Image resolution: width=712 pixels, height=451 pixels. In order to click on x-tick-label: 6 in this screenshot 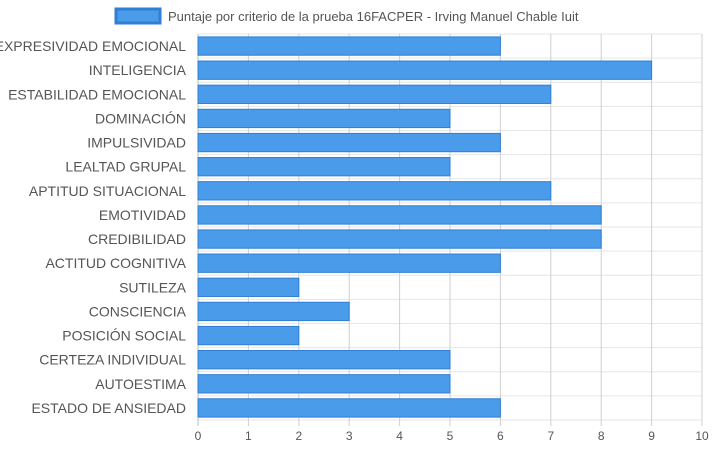, I will do `click(500, 436)`.